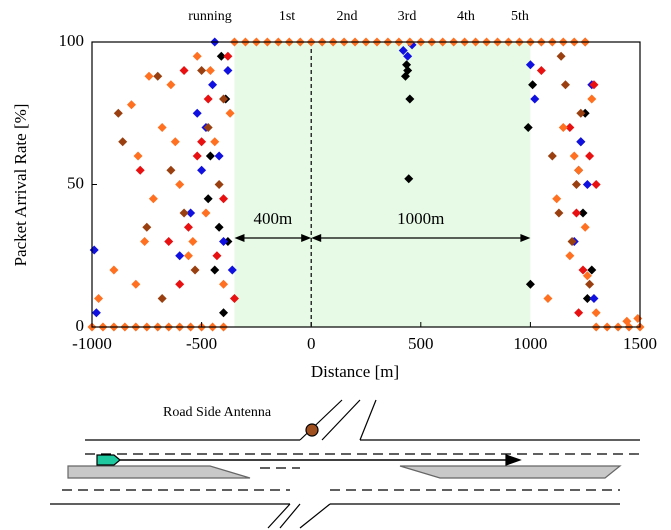  I want to click on stage-label: running, so click(210, 16).